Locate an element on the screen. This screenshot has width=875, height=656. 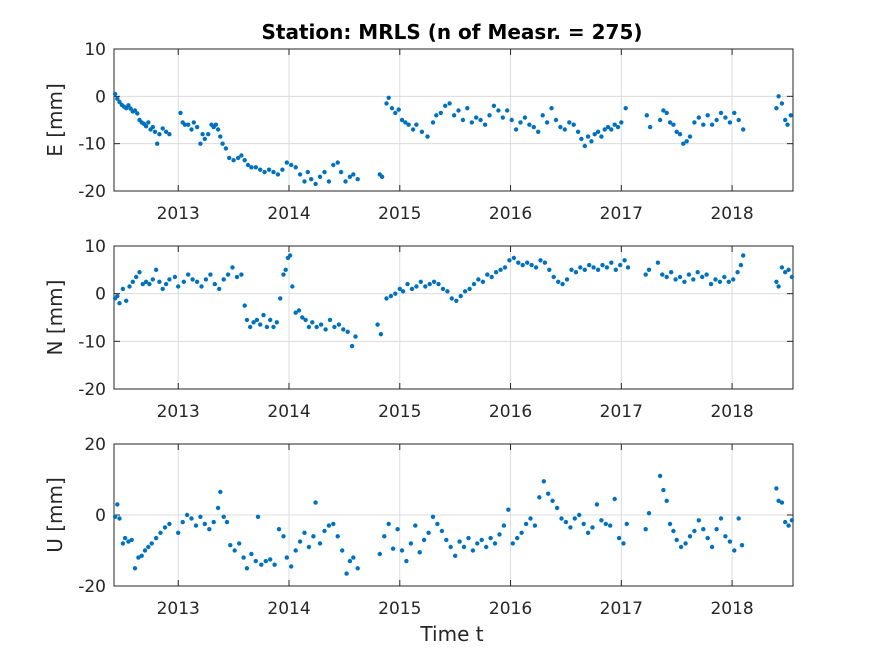
y-tick-label: 0 is located at coordinates (100, 516).